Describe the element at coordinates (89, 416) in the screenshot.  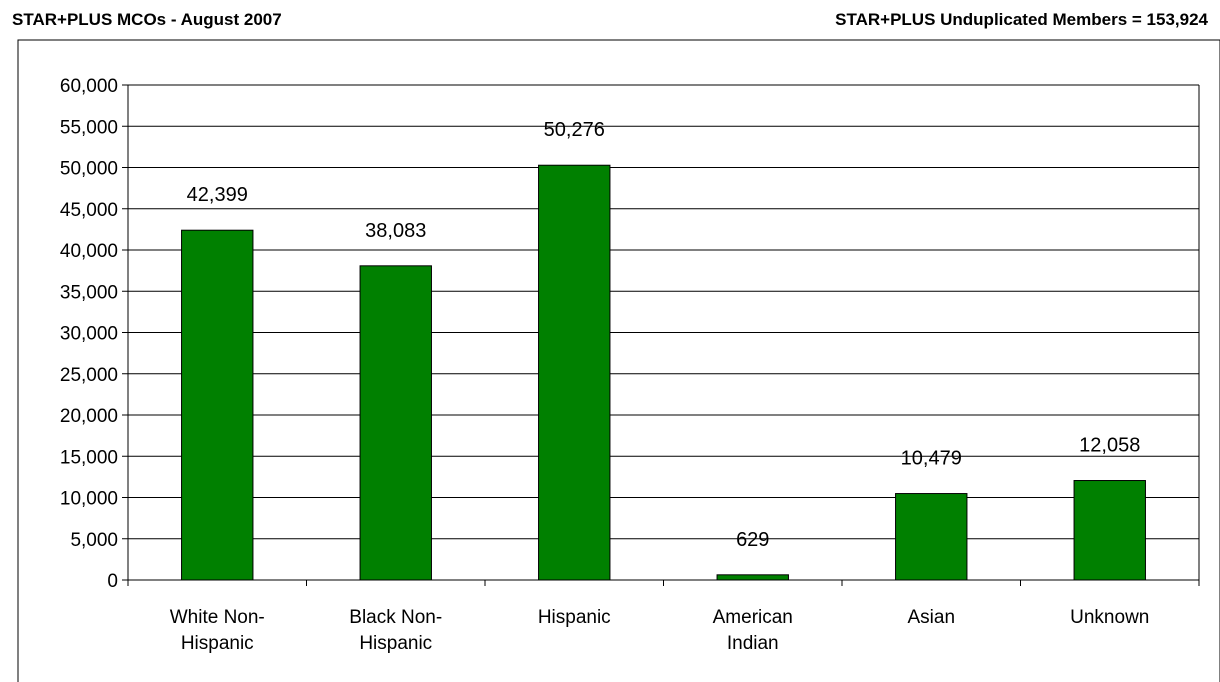
I see `y-tick-label: 20,000` at that location.